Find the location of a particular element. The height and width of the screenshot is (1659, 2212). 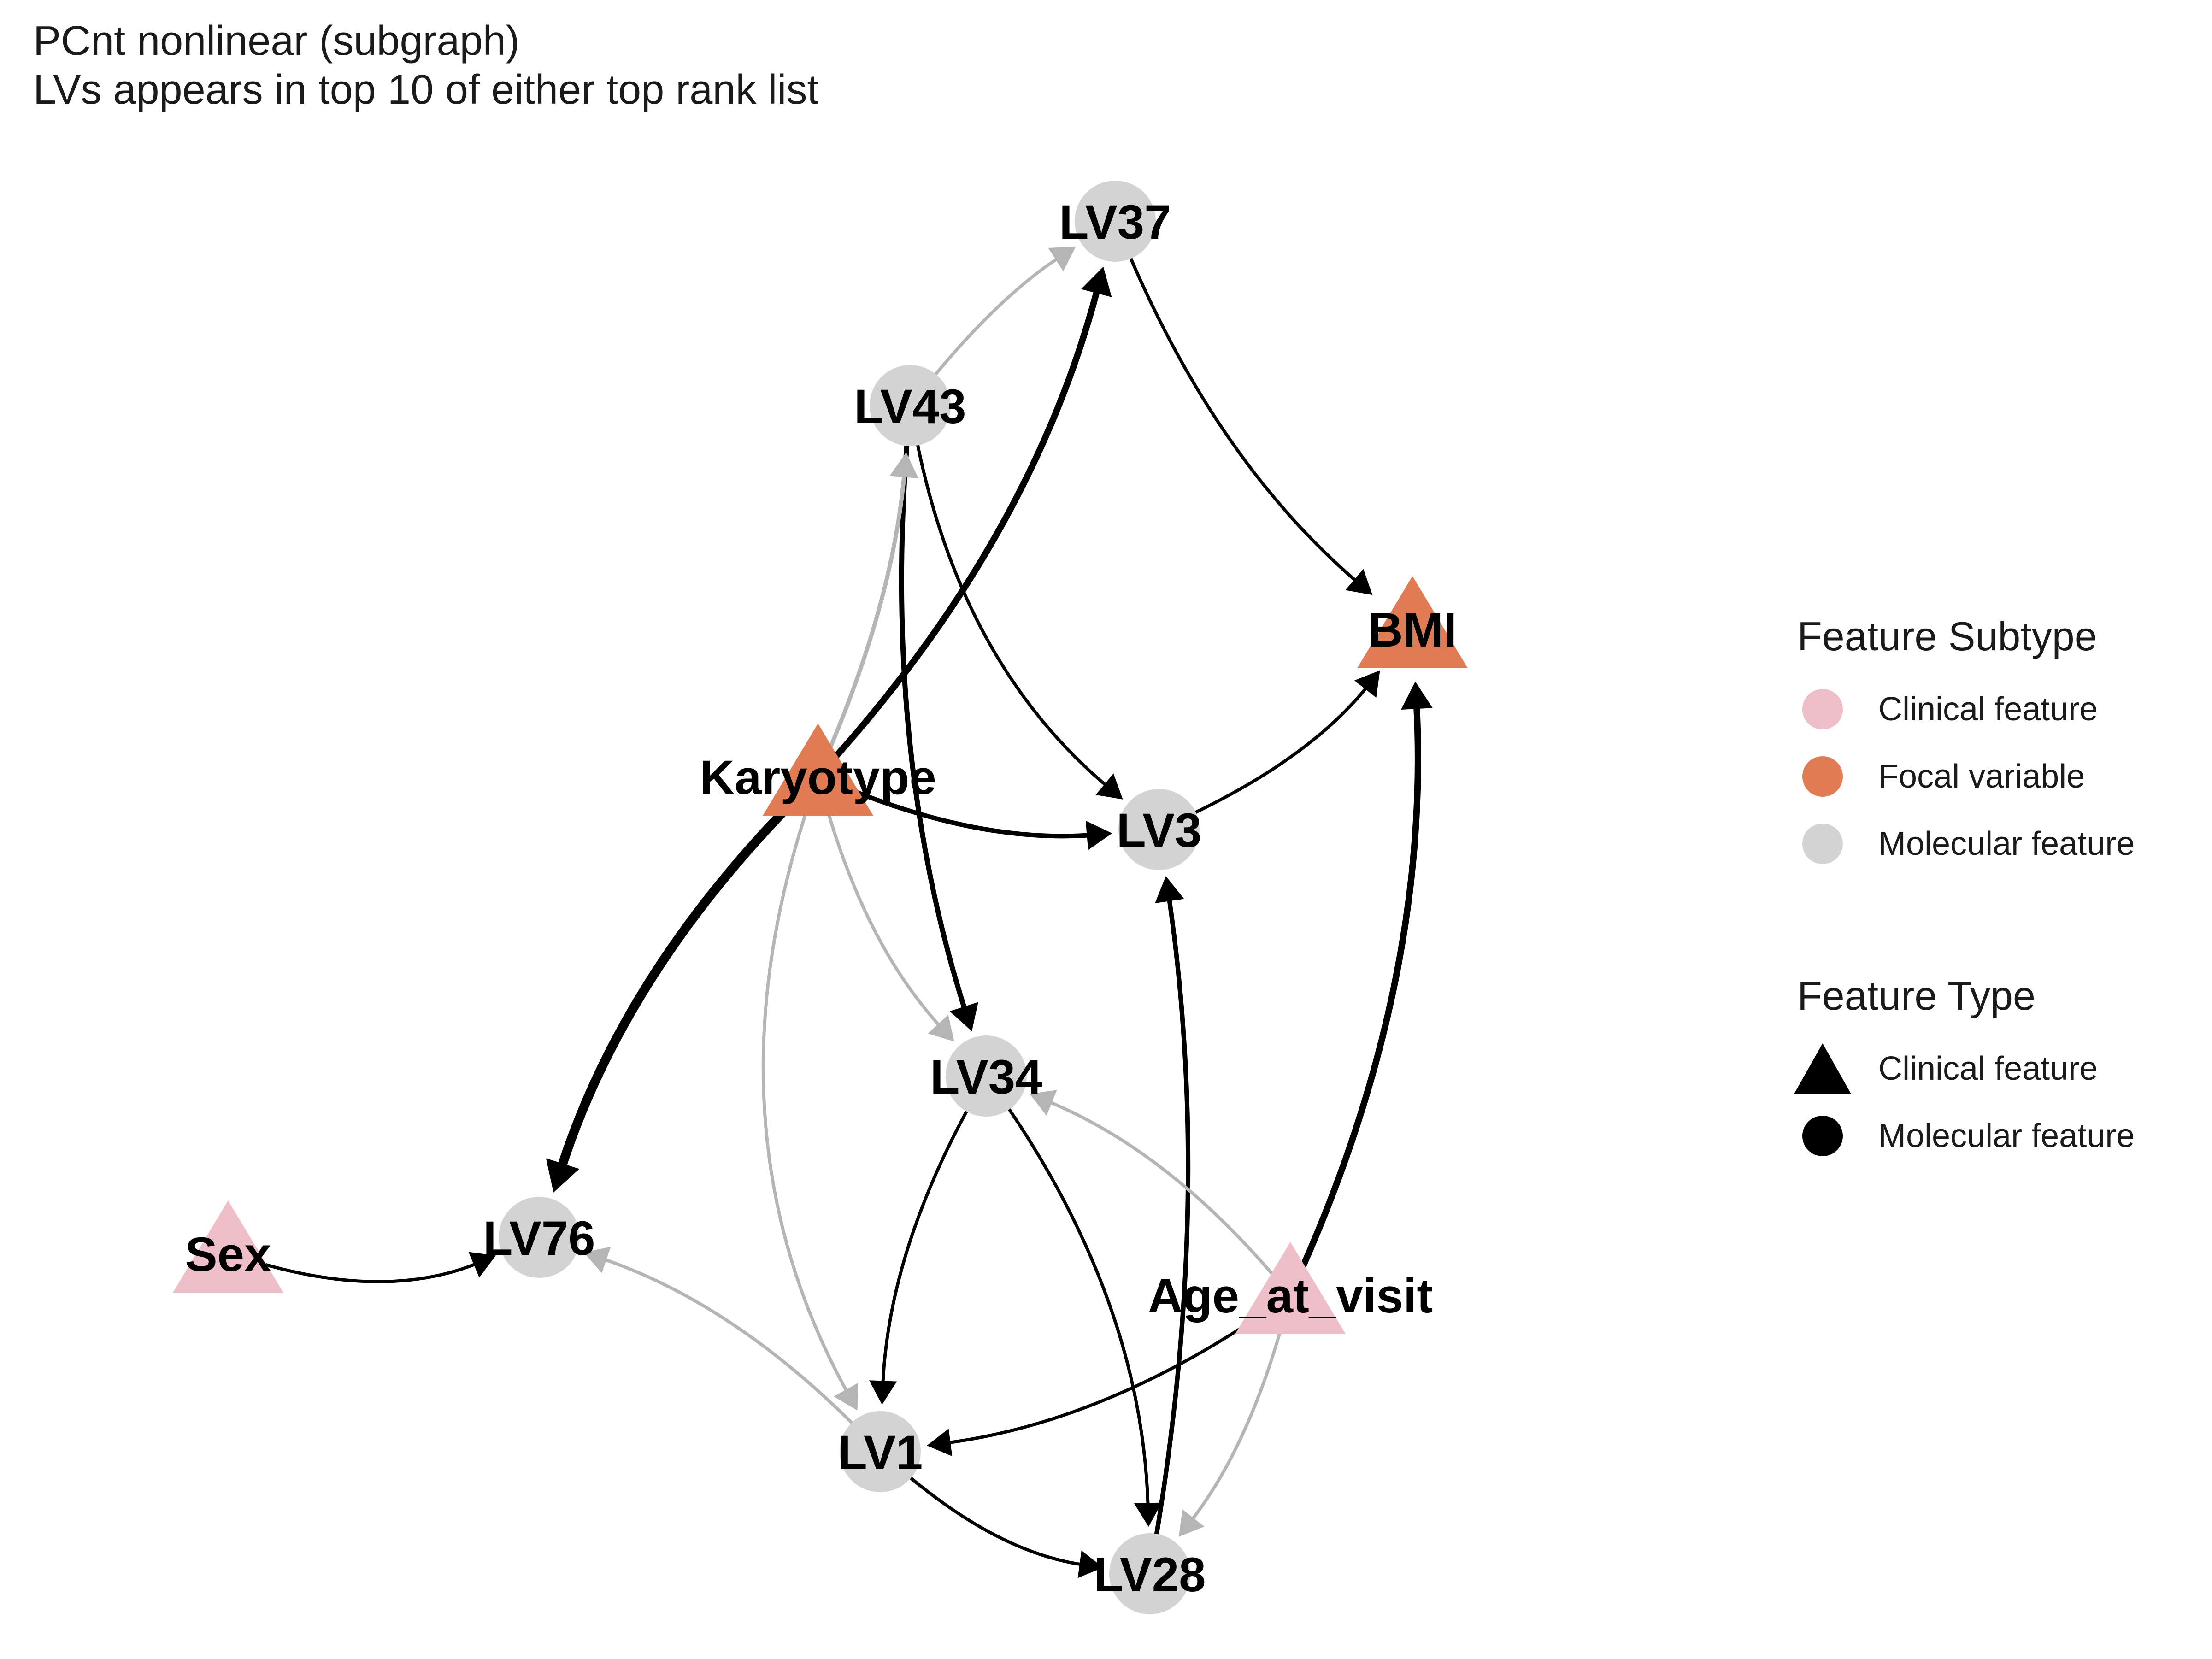

edge-age_at_visit-to-bmi is located at coordinates (1359, 986).